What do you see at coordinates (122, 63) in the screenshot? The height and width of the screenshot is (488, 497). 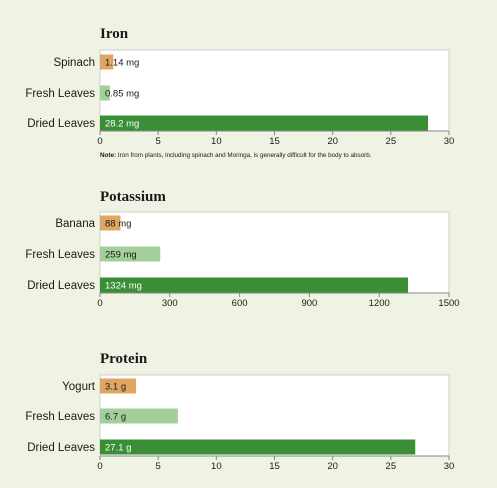 I see `iron-data-label: 1.14 mg` at bounding box center [122, 63].